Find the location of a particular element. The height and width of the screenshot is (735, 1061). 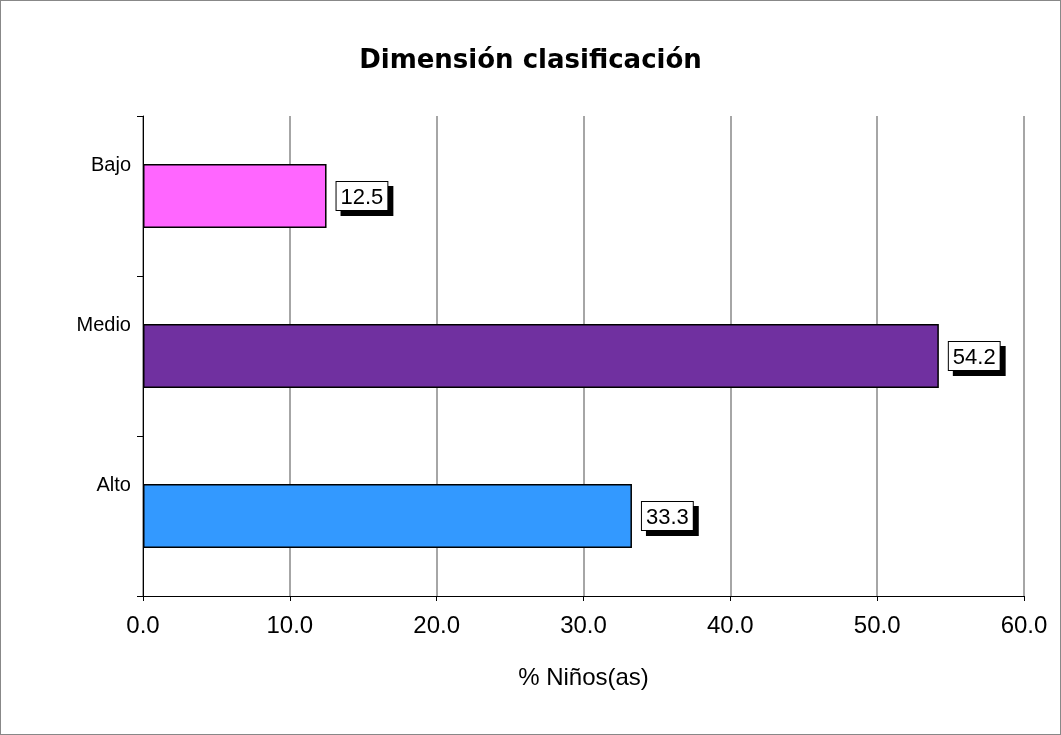

y-tick-label: Bajo is located at coordinates (110, 164).